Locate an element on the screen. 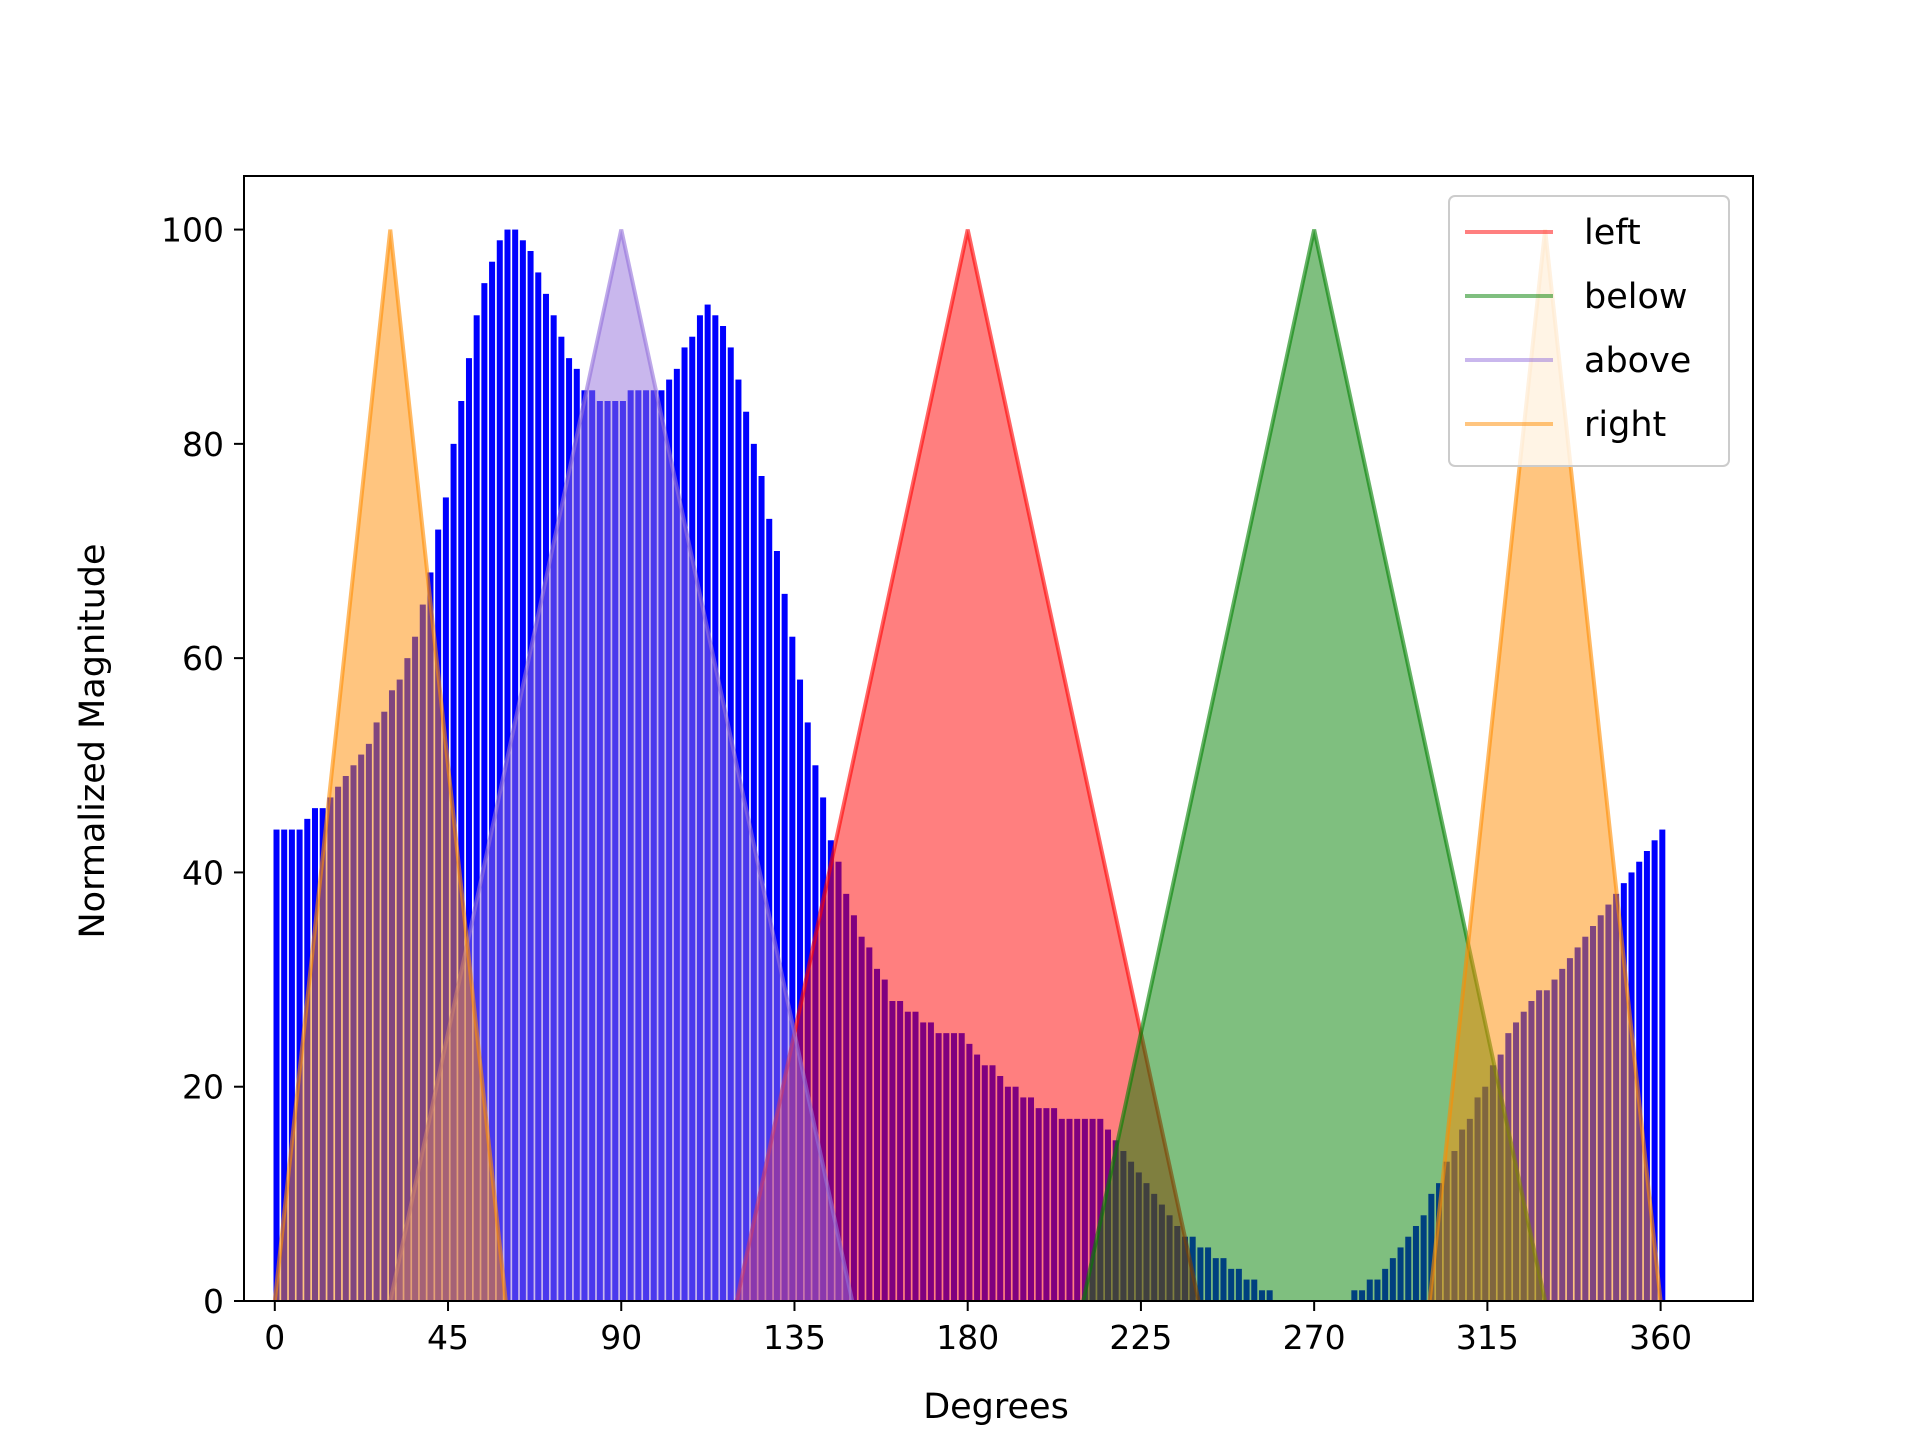  legend-label-above: above is located at coordinates (1637, 361).